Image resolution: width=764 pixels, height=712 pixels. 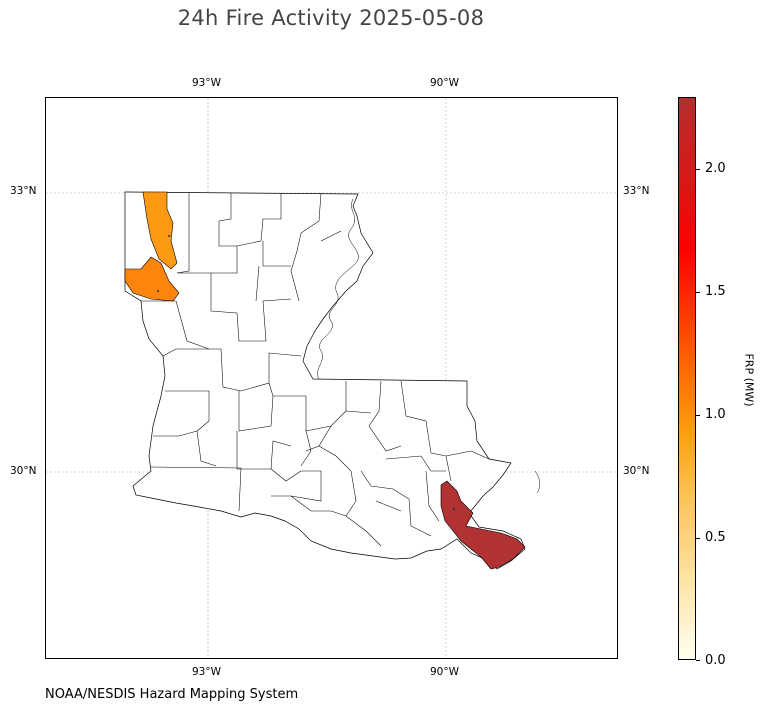 What do you see at coordinates (444, 83) in the screenshot?
I see `lon-tick-top-90w: 90°W` at bounding box center [444, 83].